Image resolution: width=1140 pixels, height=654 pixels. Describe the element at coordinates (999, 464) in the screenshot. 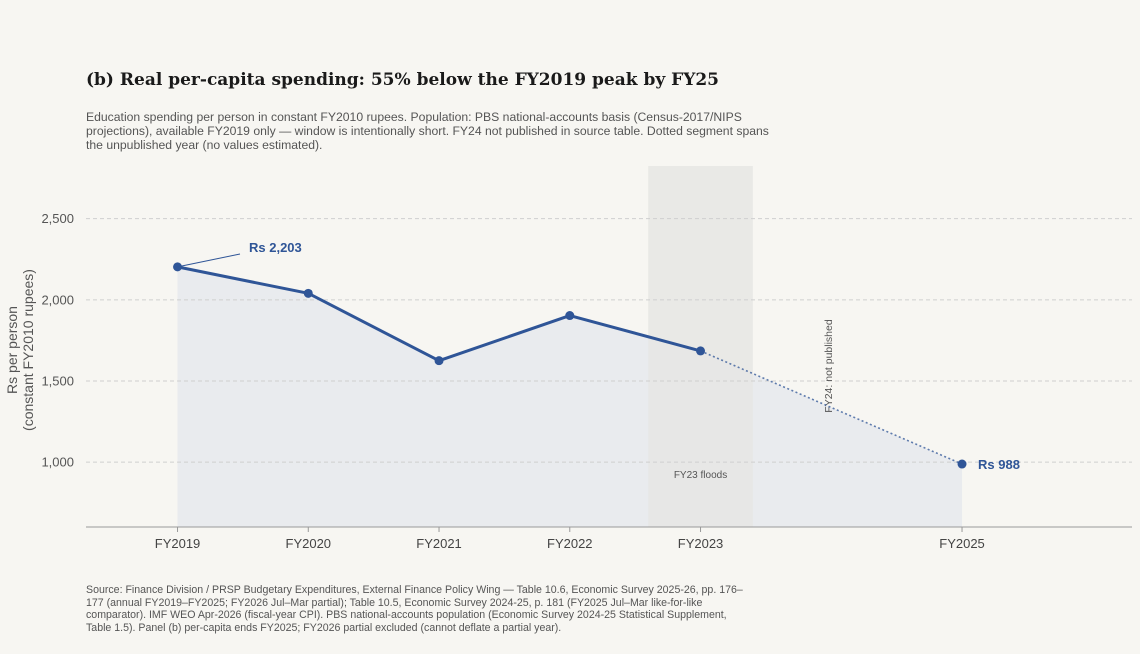

I see `annotation-latest: Rs 988` at that location.